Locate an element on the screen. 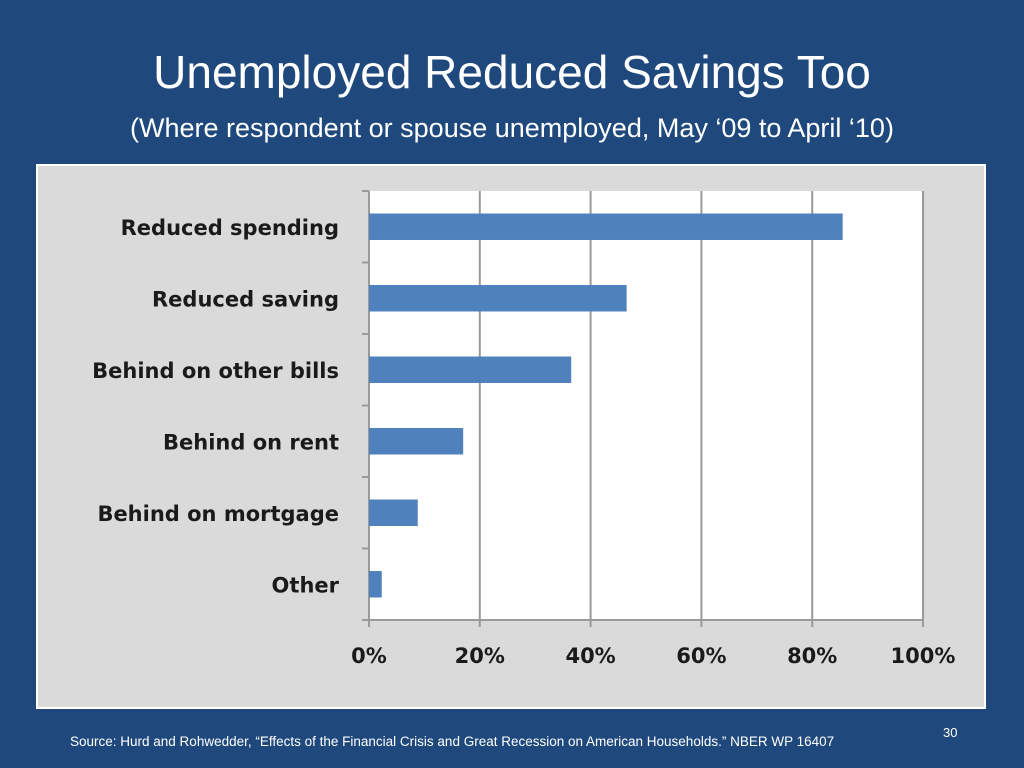 The height and width of the screenshot is (768, 1024). category-label: Behind on rent is located at coordinates (251, 442).